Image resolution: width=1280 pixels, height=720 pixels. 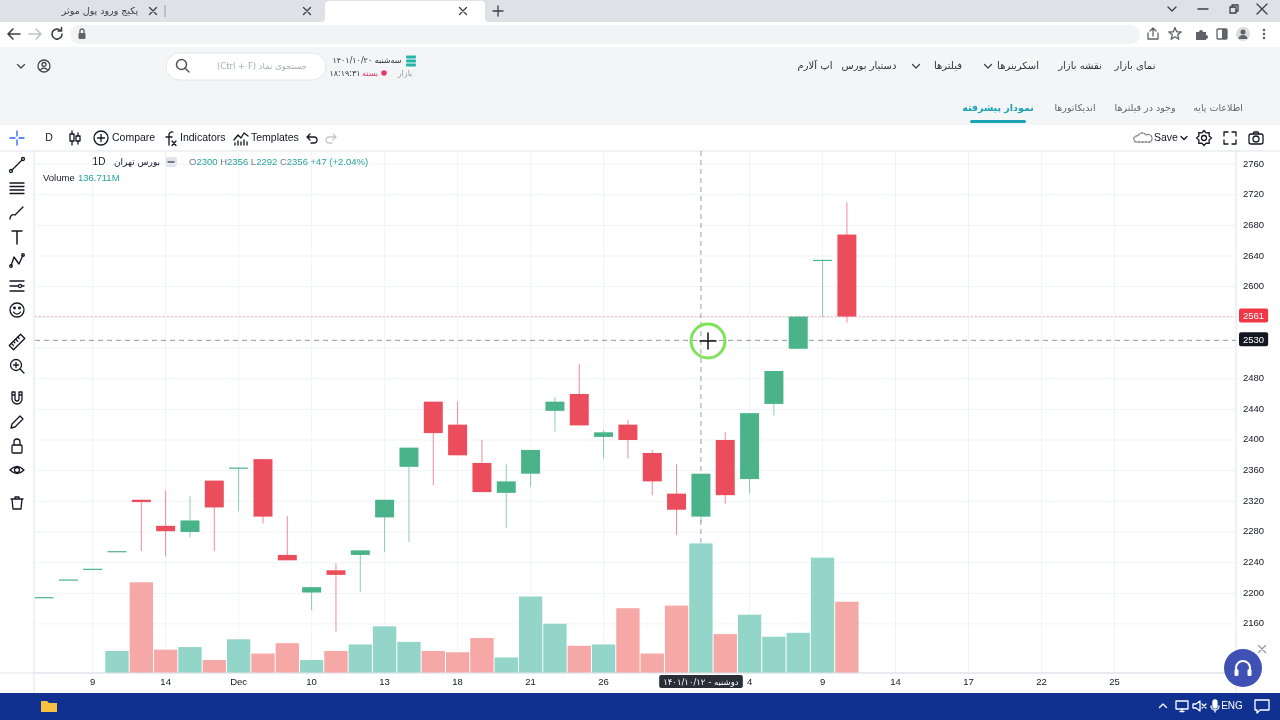 I want to click on x-tick-label: 17, so click(x=968, y=681).